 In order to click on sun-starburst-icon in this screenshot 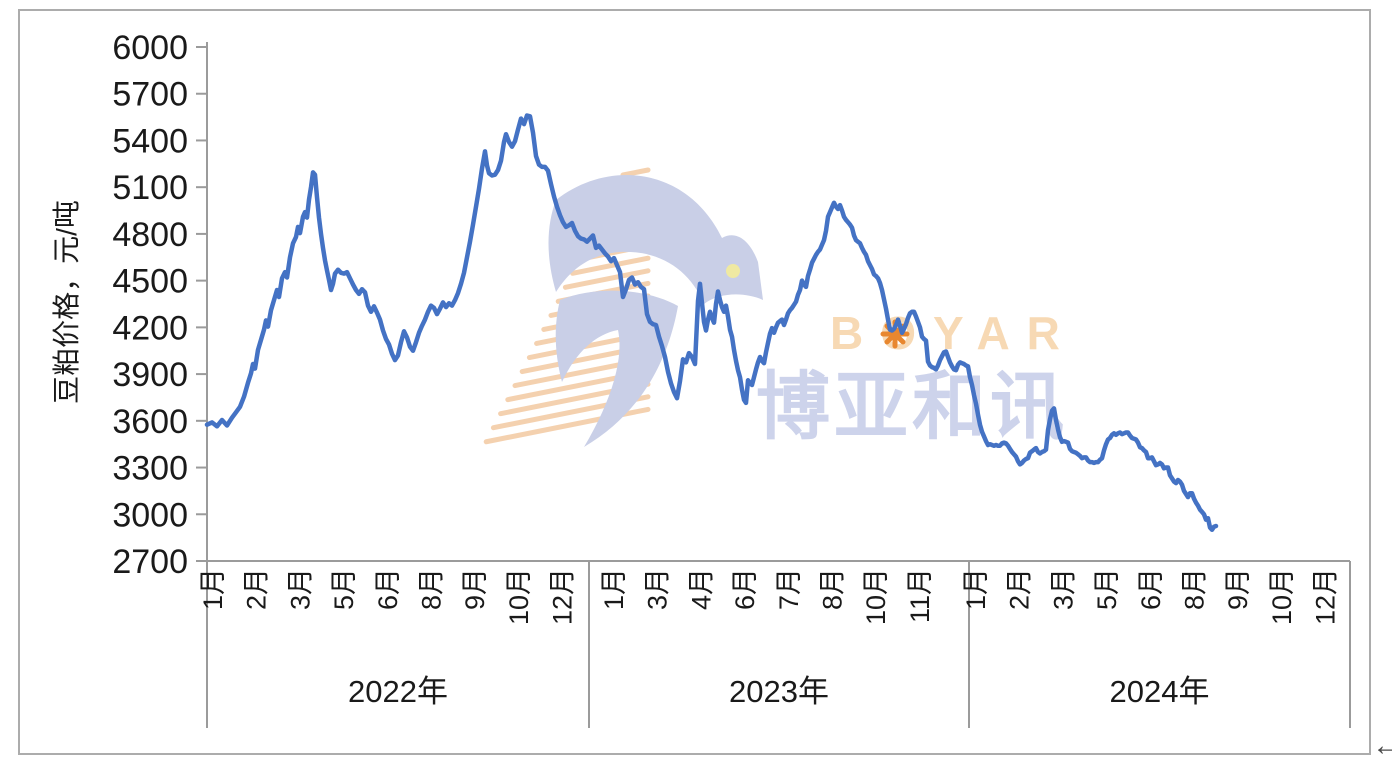, I will do `click(895, 334)`.